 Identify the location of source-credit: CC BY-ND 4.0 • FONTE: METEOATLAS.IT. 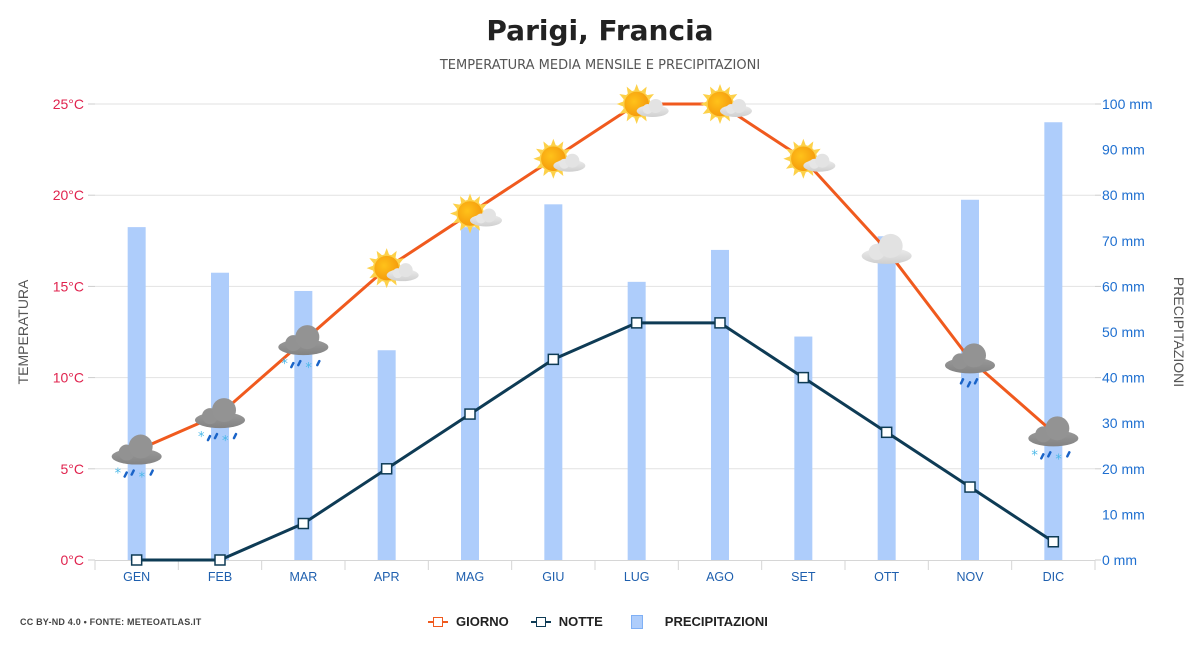
(111, 622).